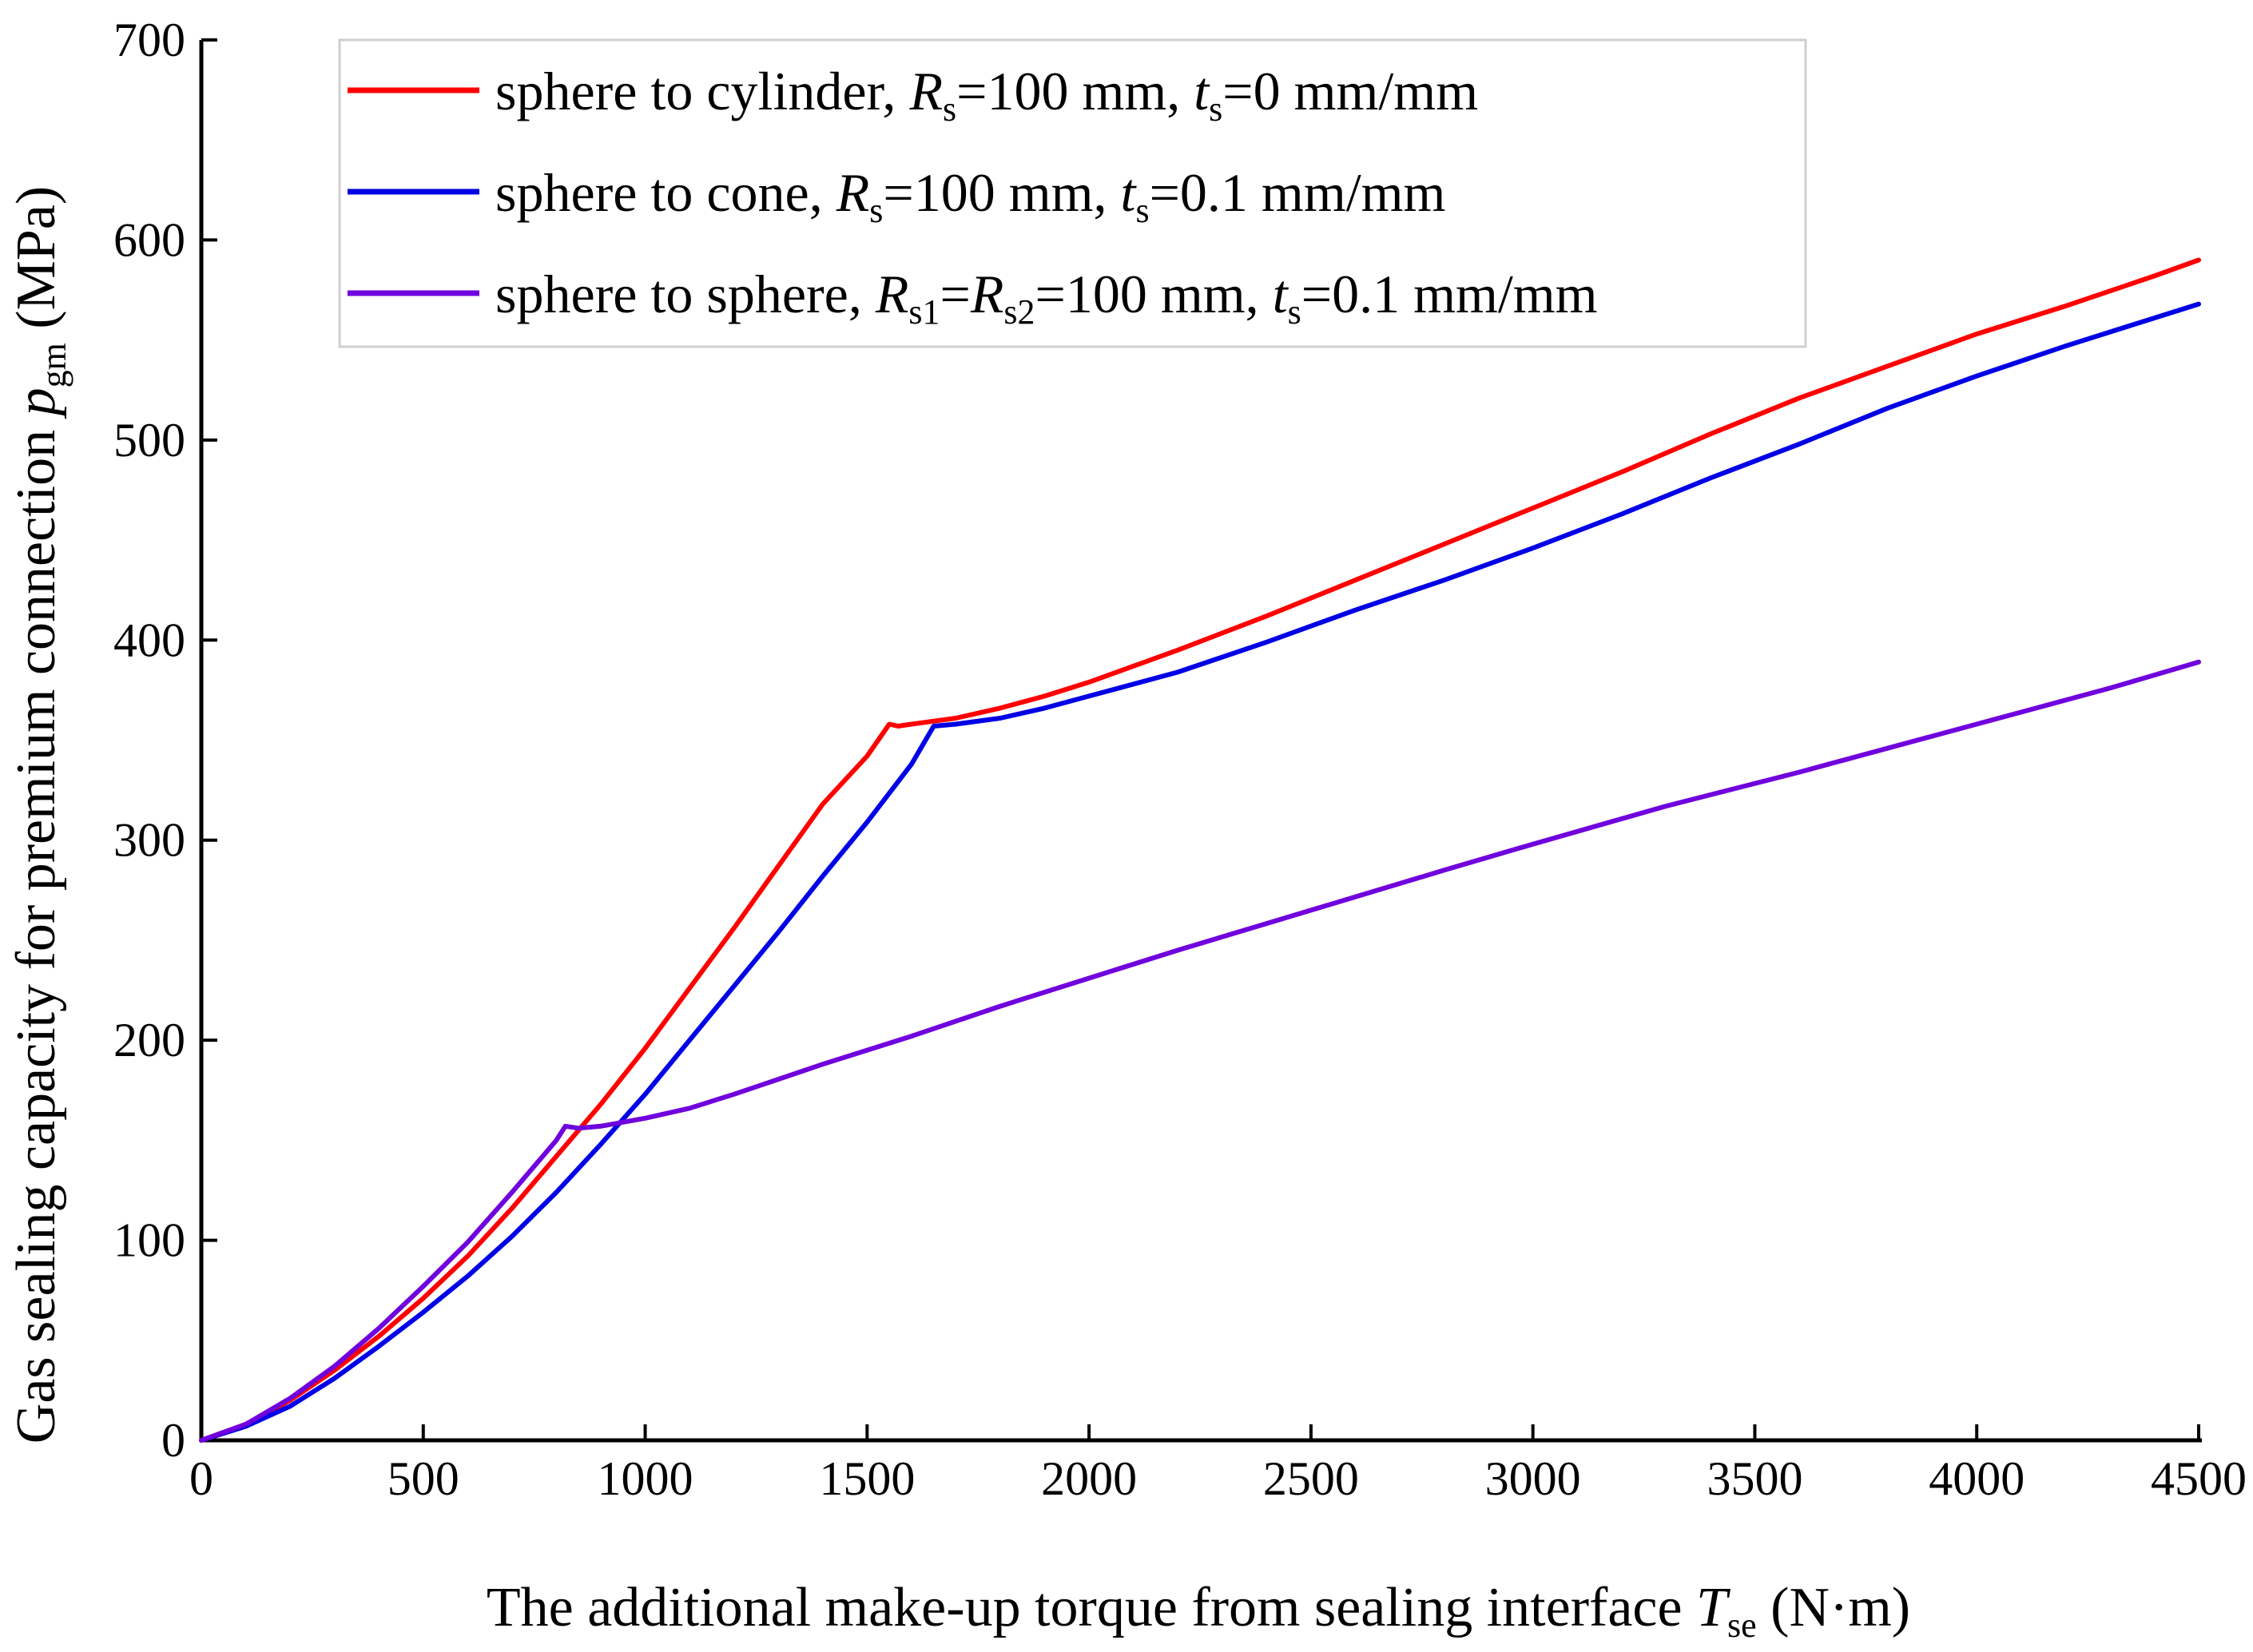  Describe the element at coordinates (149, 640) in the screenshot. I see `y-tick-label: 400` at that location.